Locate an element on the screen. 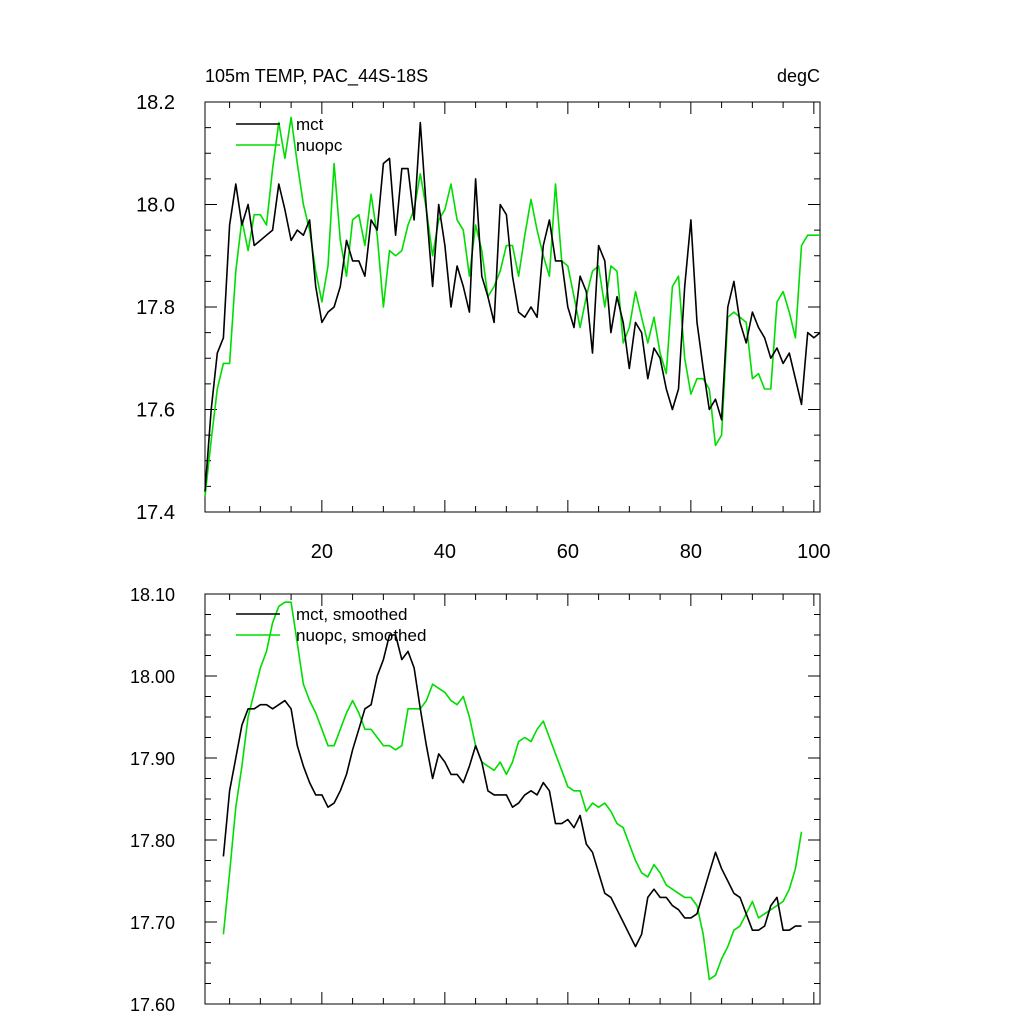 The image size is (1024, 1024). x-tick-label: 100 is located at coordinates (813, 552).